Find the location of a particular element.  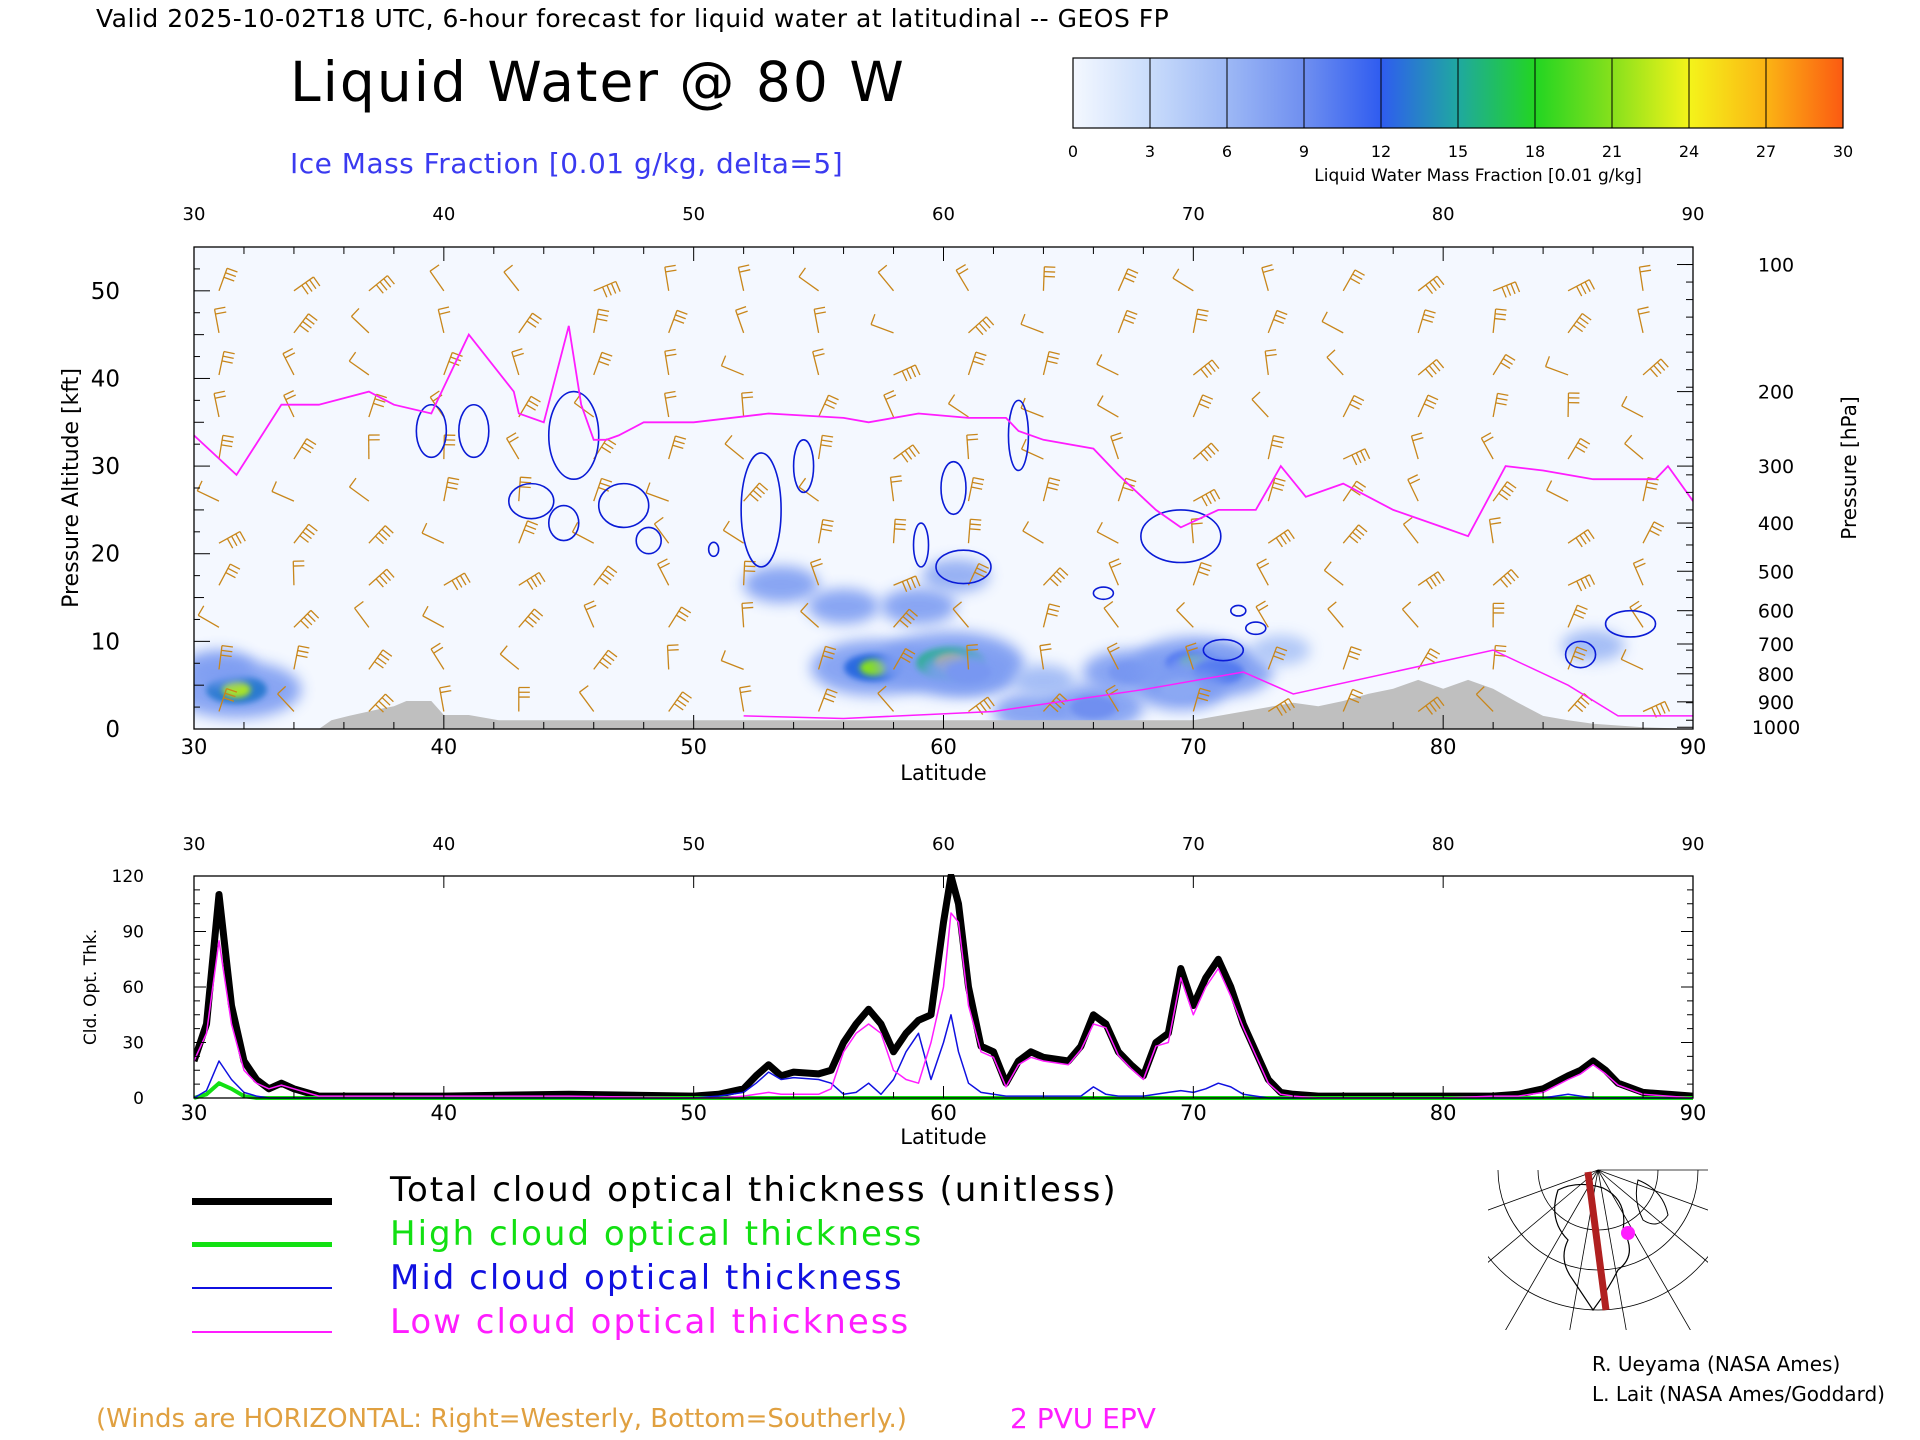

bottom-x-tick-label-top: 40 is located at coordinates (443, 844).